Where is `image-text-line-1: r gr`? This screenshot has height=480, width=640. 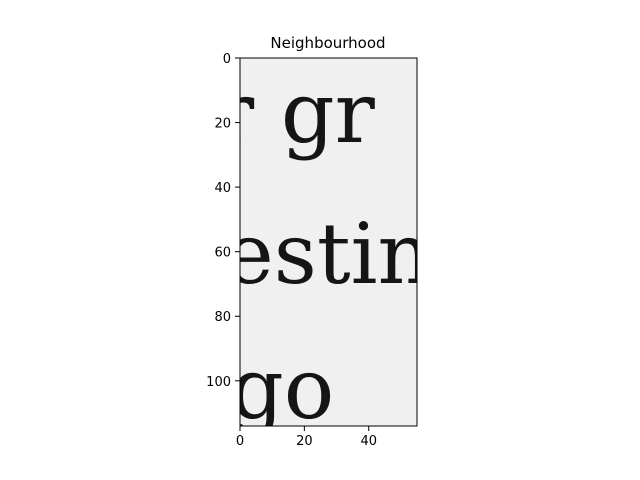
image-text-line-1: r gr is located at coordinates (295, 113).